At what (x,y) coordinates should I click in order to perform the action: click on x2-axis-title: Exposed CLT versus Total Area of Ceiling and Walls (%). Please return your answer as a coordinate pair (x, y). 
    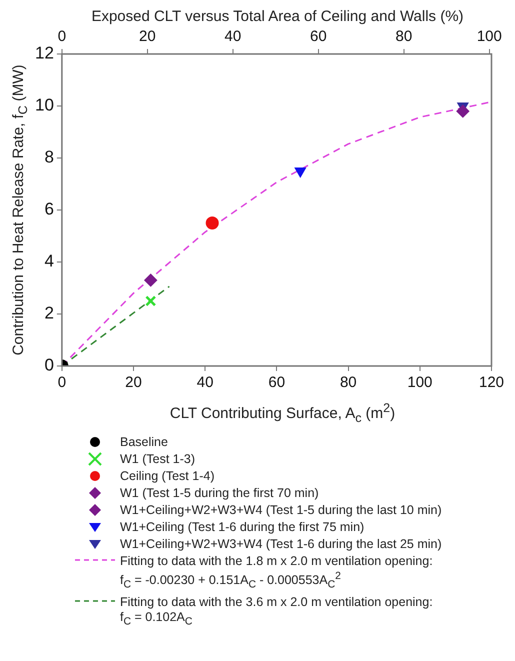
    Looking at the image, I should click on (277, 16).